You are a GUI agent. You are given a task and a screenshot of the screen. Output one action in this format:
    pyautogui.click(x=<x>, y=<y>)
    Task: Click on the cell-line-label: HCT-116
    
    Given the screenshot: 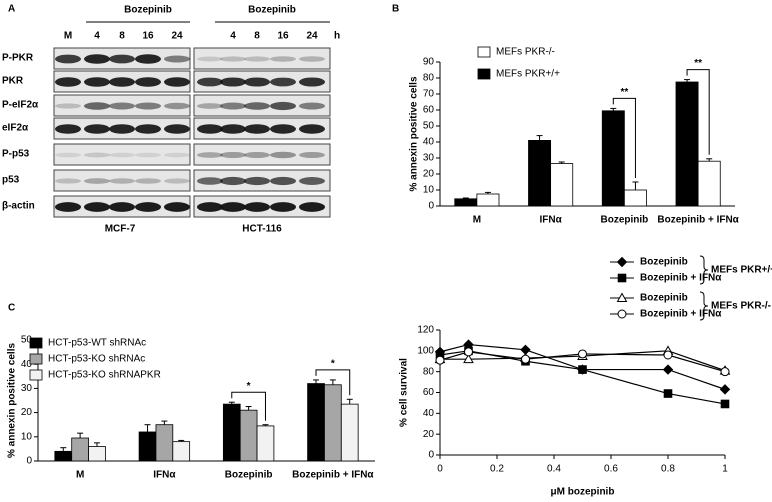 What is the action you would take?
    pyautogui.click(x=262, y=229)
    